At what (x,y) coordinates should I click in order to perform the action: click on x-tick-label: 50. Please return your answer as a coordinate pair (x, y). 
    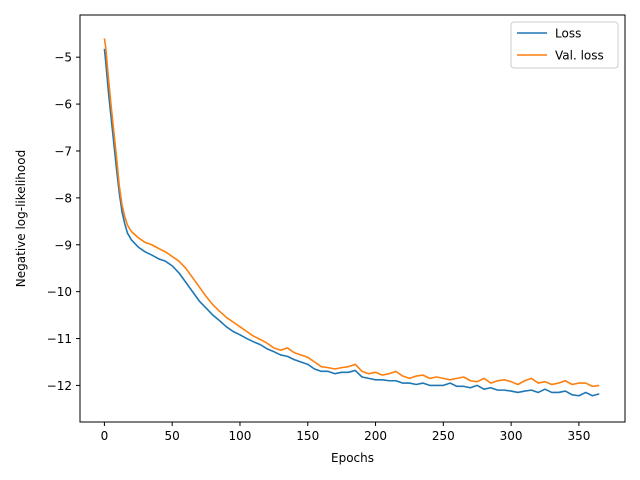
    Looking at the image, I should click on (172, 436).